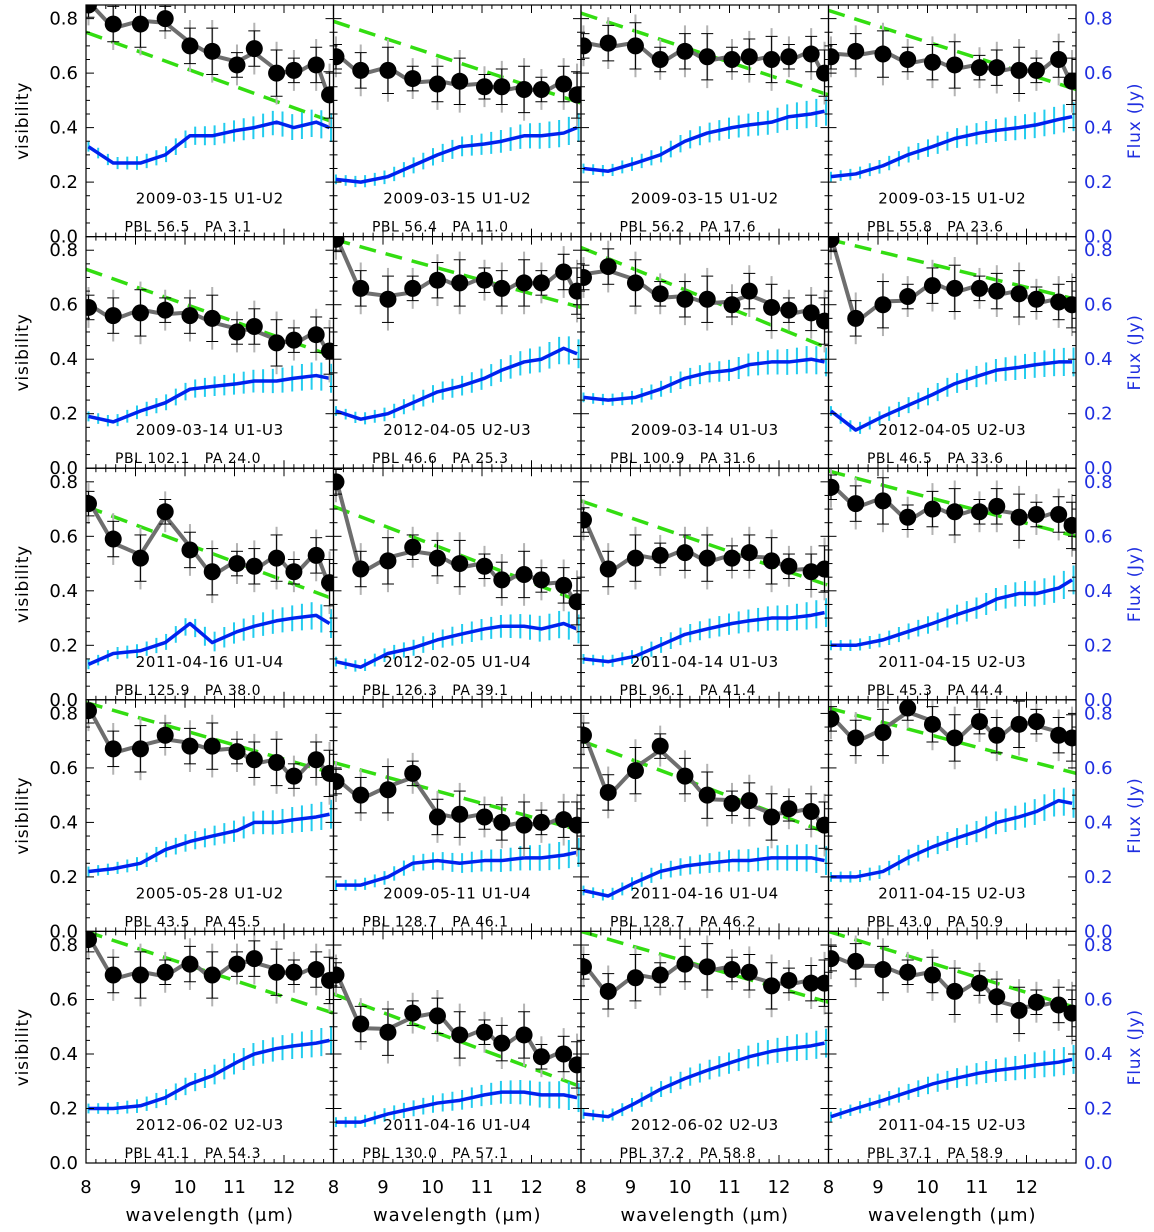  I want to click on y-tick-label-right: 0.6, so click(1098, 1000).